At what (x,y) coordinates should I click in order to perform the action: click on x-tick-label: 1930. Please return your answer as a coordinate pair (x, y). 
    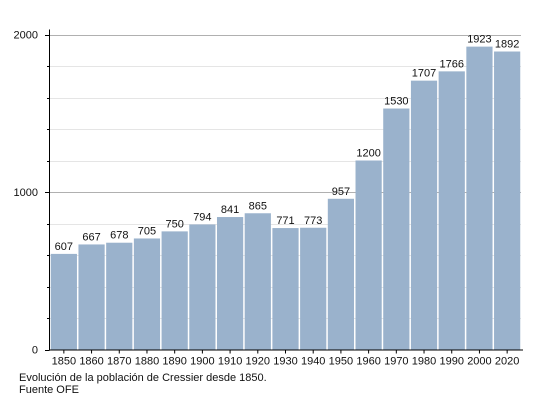
    Looking at the image, I should click on (285, 362).